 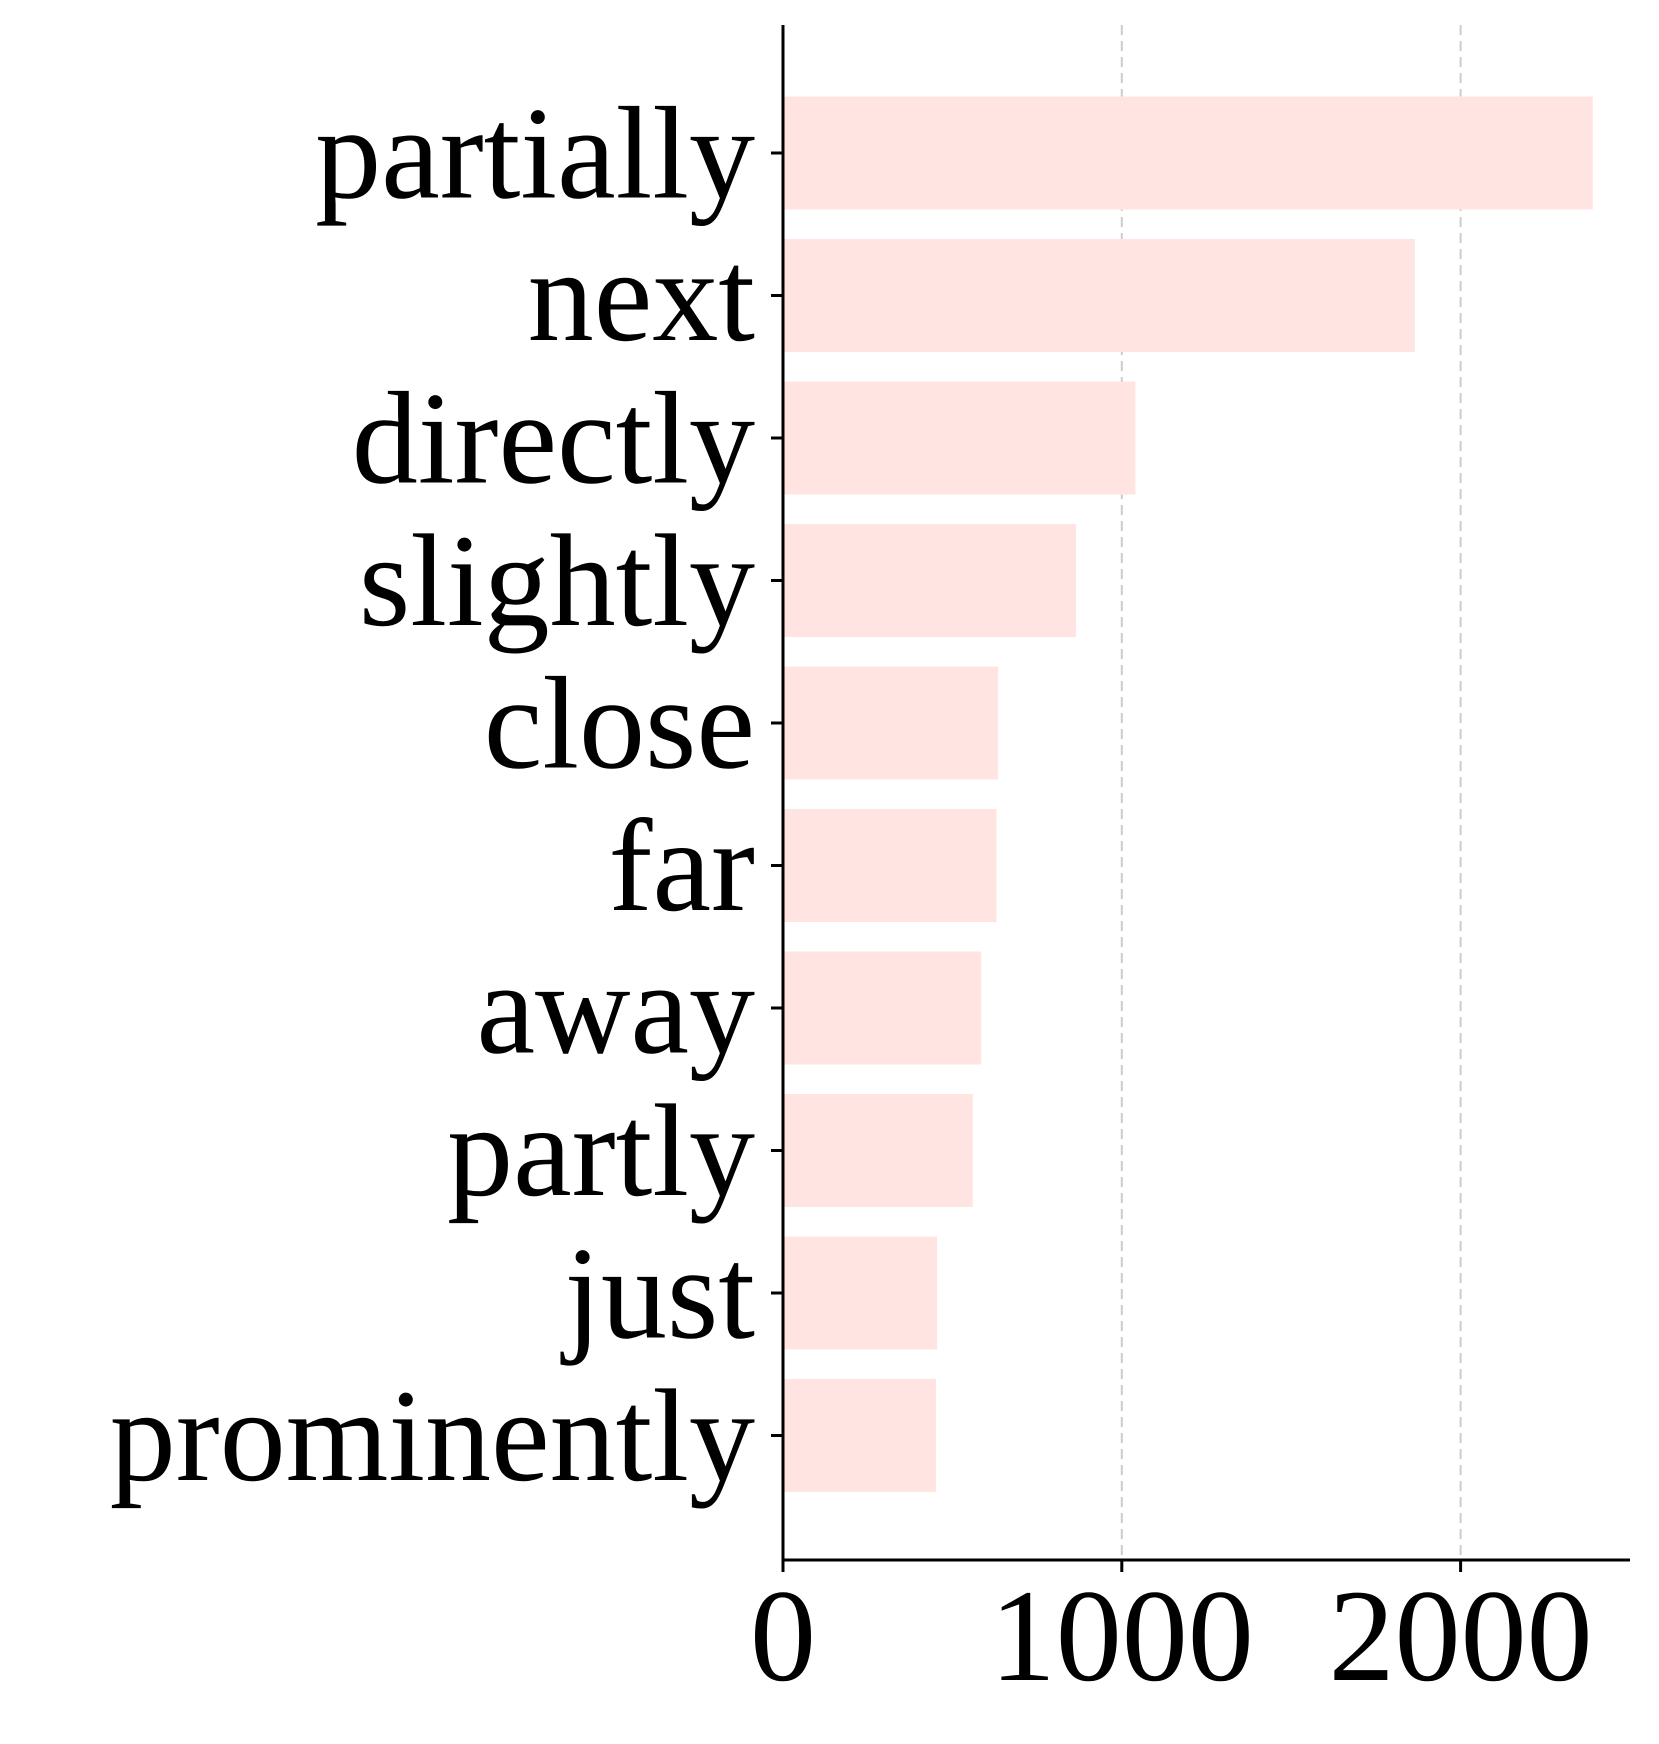 I want to click on x-tick-label-2000: 2000, so click(x=1461, y=1635).